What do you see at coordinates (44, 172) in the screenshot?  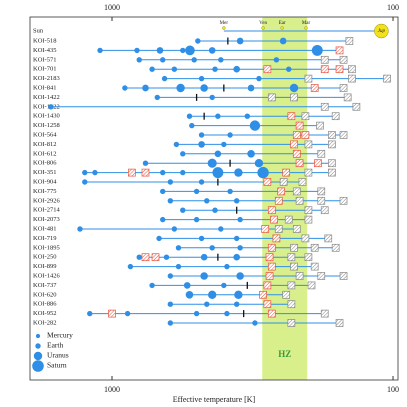 I see `row-label: KOI-351` at bounding box center [44, 172].